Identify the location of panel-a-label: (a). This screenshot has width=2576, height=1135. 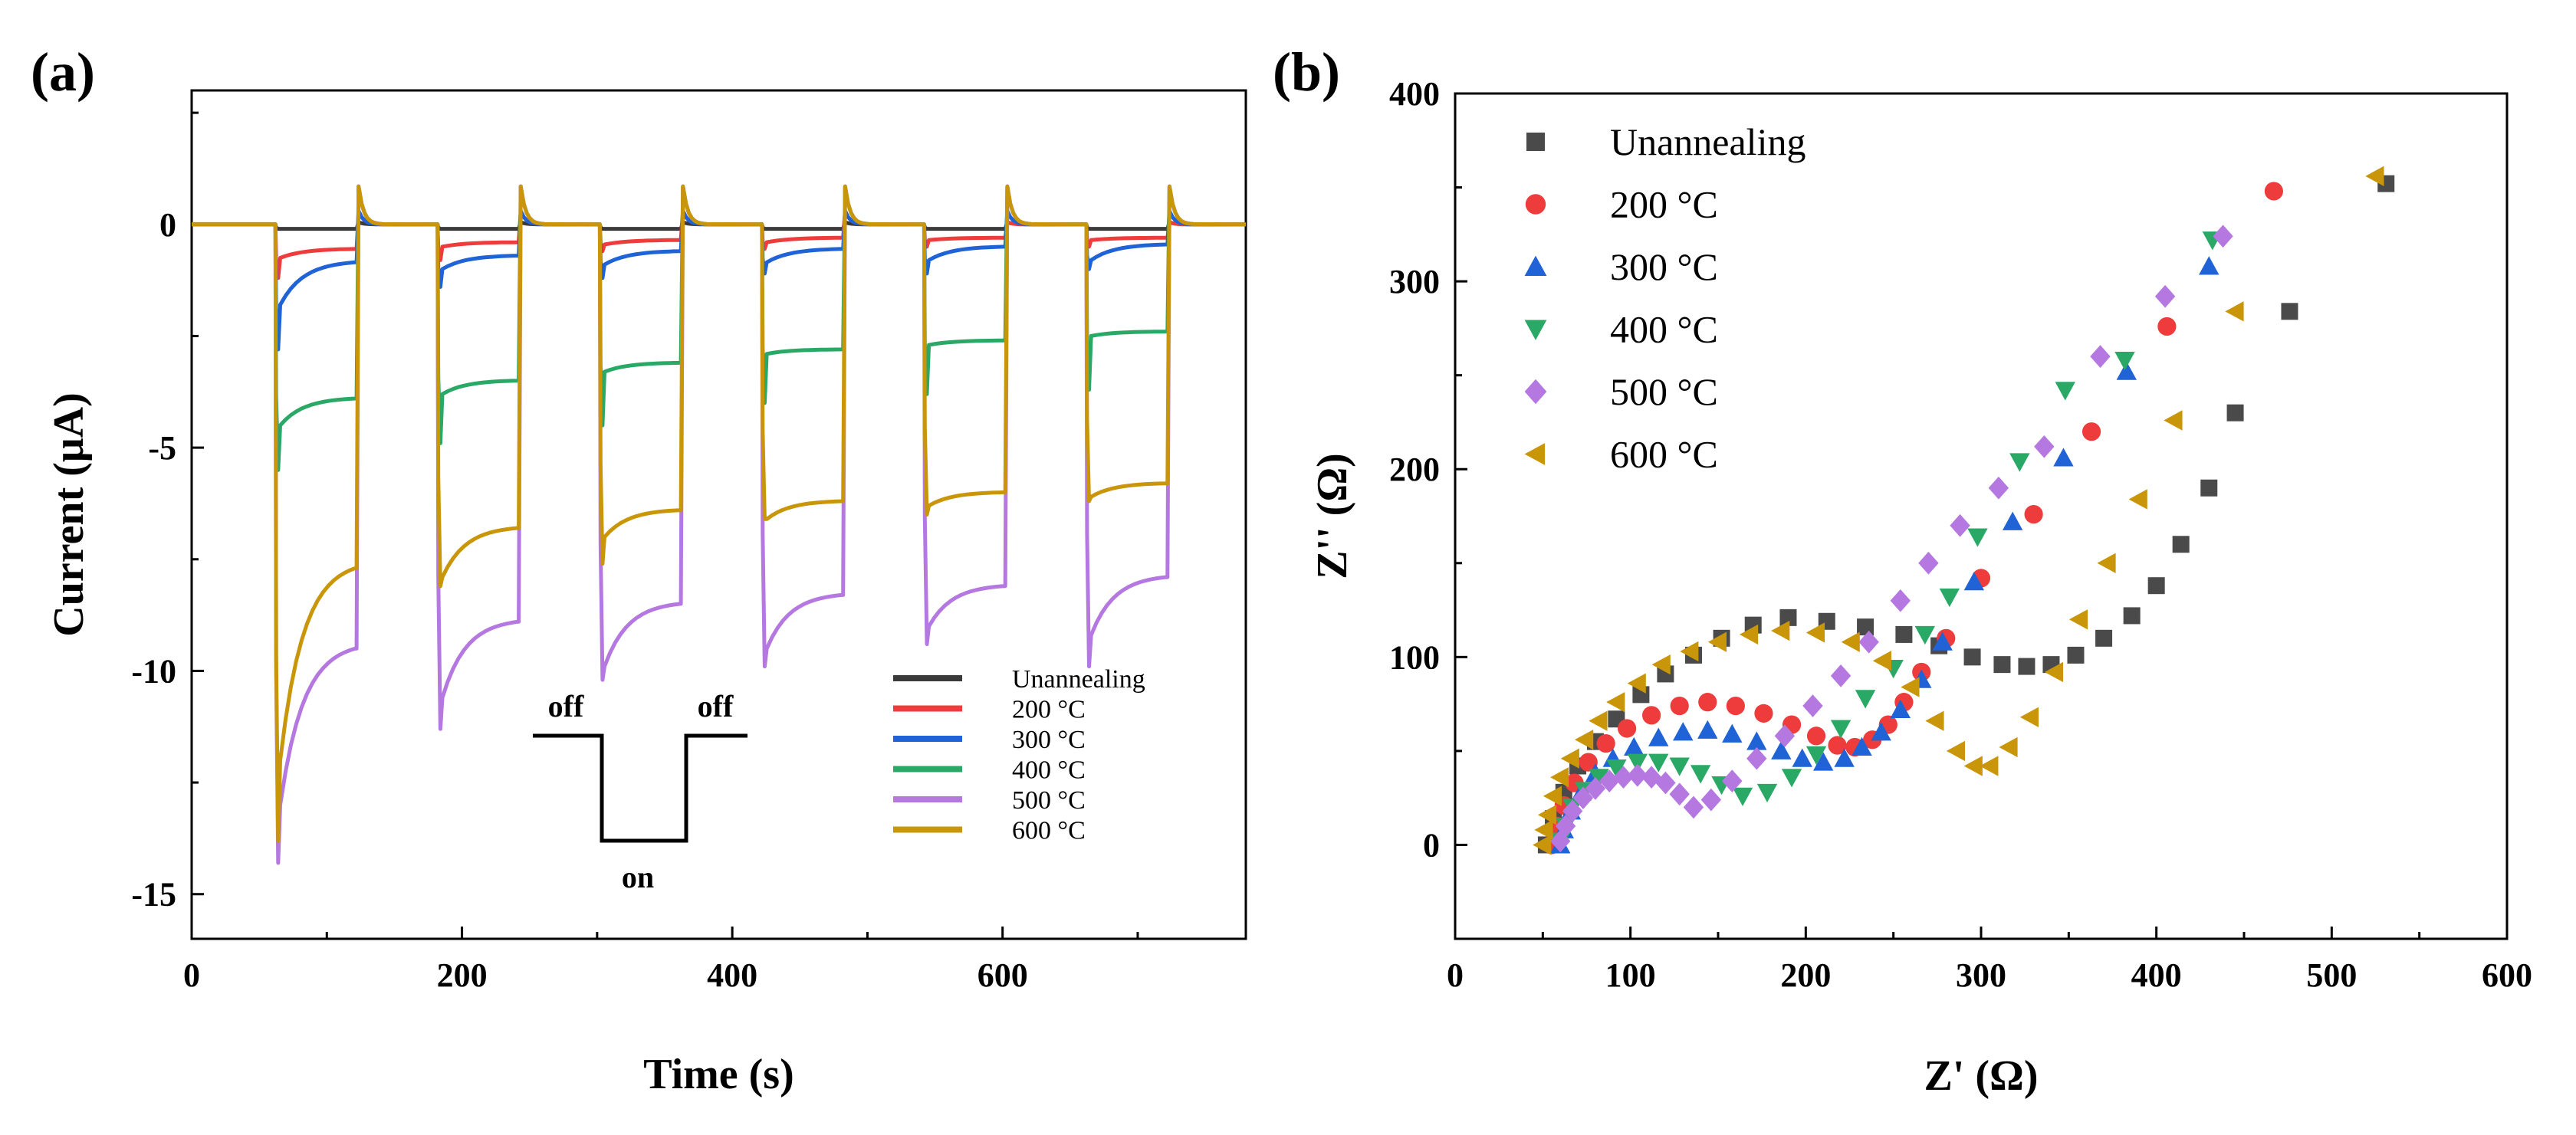
(63, 72).